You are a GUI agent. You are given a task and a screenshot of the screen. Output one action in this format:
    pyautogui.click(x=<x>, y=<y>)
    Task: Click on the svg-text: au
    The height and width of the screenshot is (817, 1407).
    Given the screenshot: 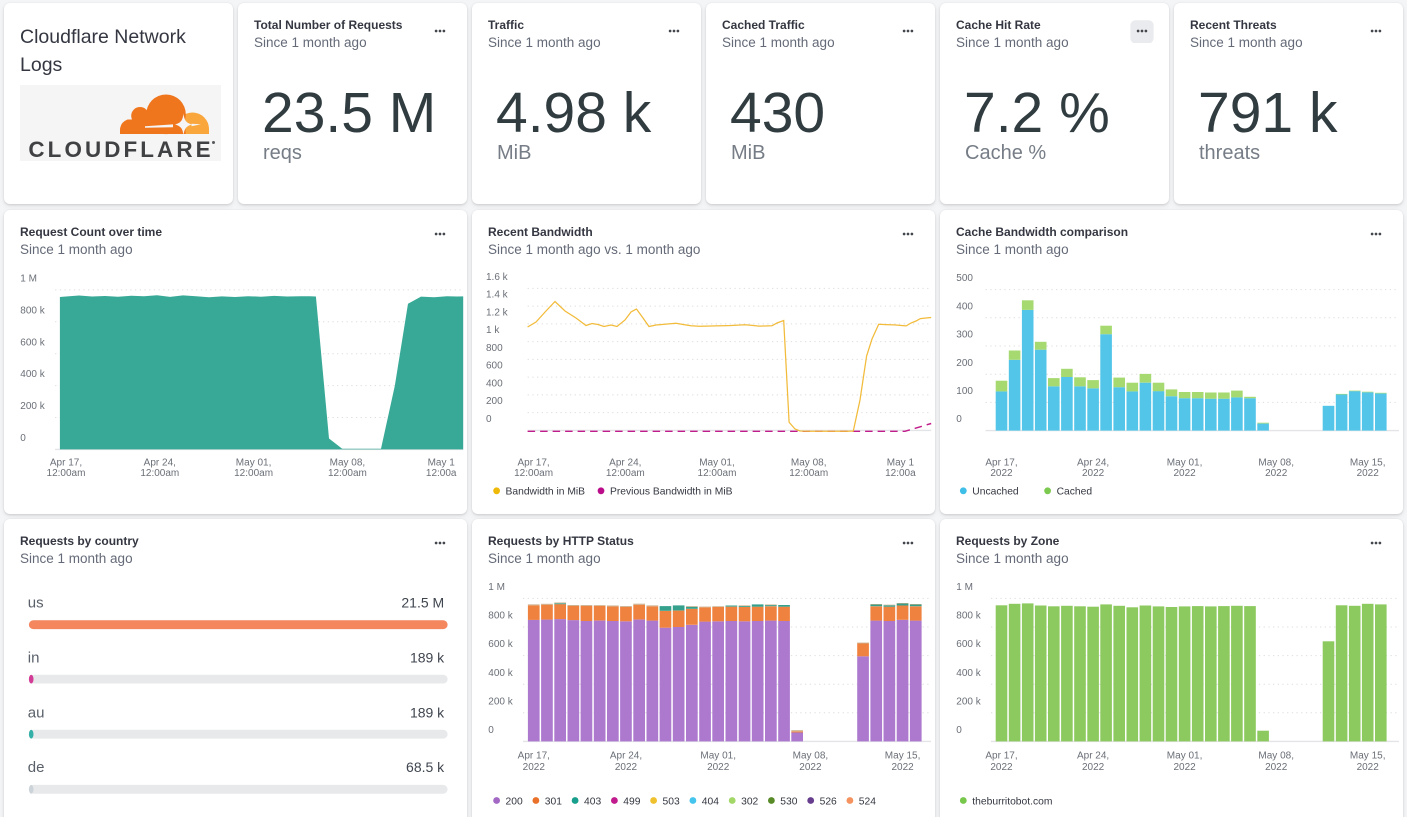 What is the action you would take?
    pyautogui.click(x=36, y=712)
    